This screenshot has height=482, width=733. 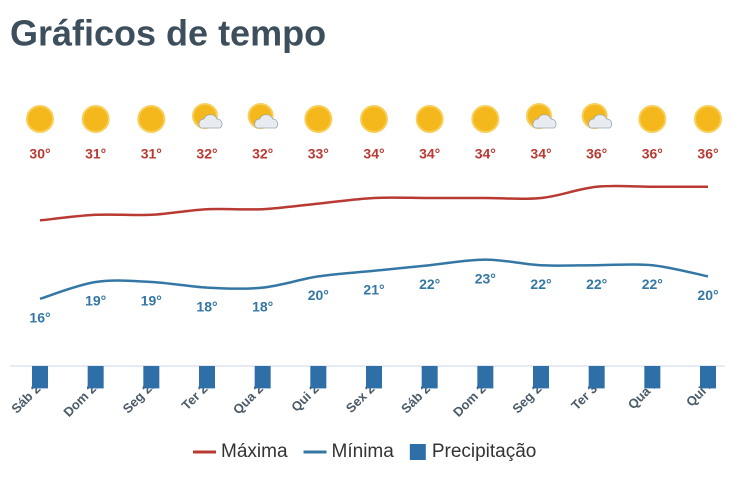 What do you see at coordinates (363, 451) in the screenshot?
I see `legend-label: Mínima` at bounding box center [363, 451].